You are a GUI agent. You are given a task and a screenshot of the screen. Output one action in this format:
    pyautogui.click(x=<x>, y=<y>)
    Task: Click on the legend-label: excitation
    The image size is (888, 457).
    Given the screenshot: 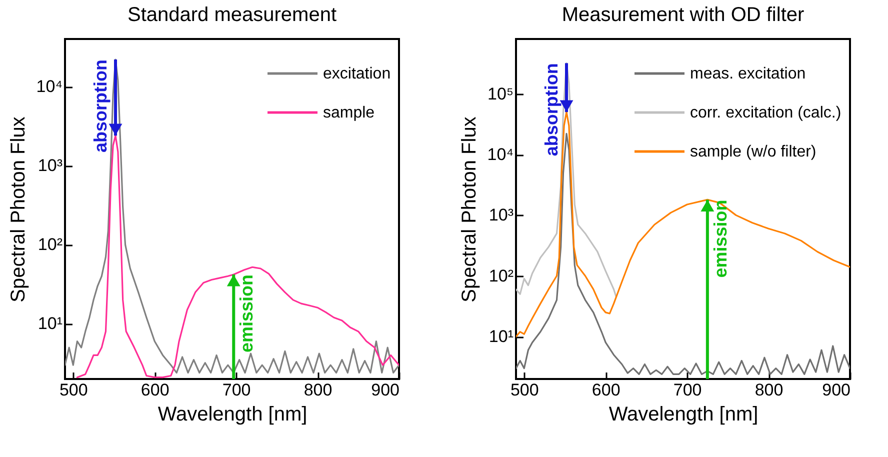 What is the action you would take?
    pyautogui.click(x=357, y=74)
    